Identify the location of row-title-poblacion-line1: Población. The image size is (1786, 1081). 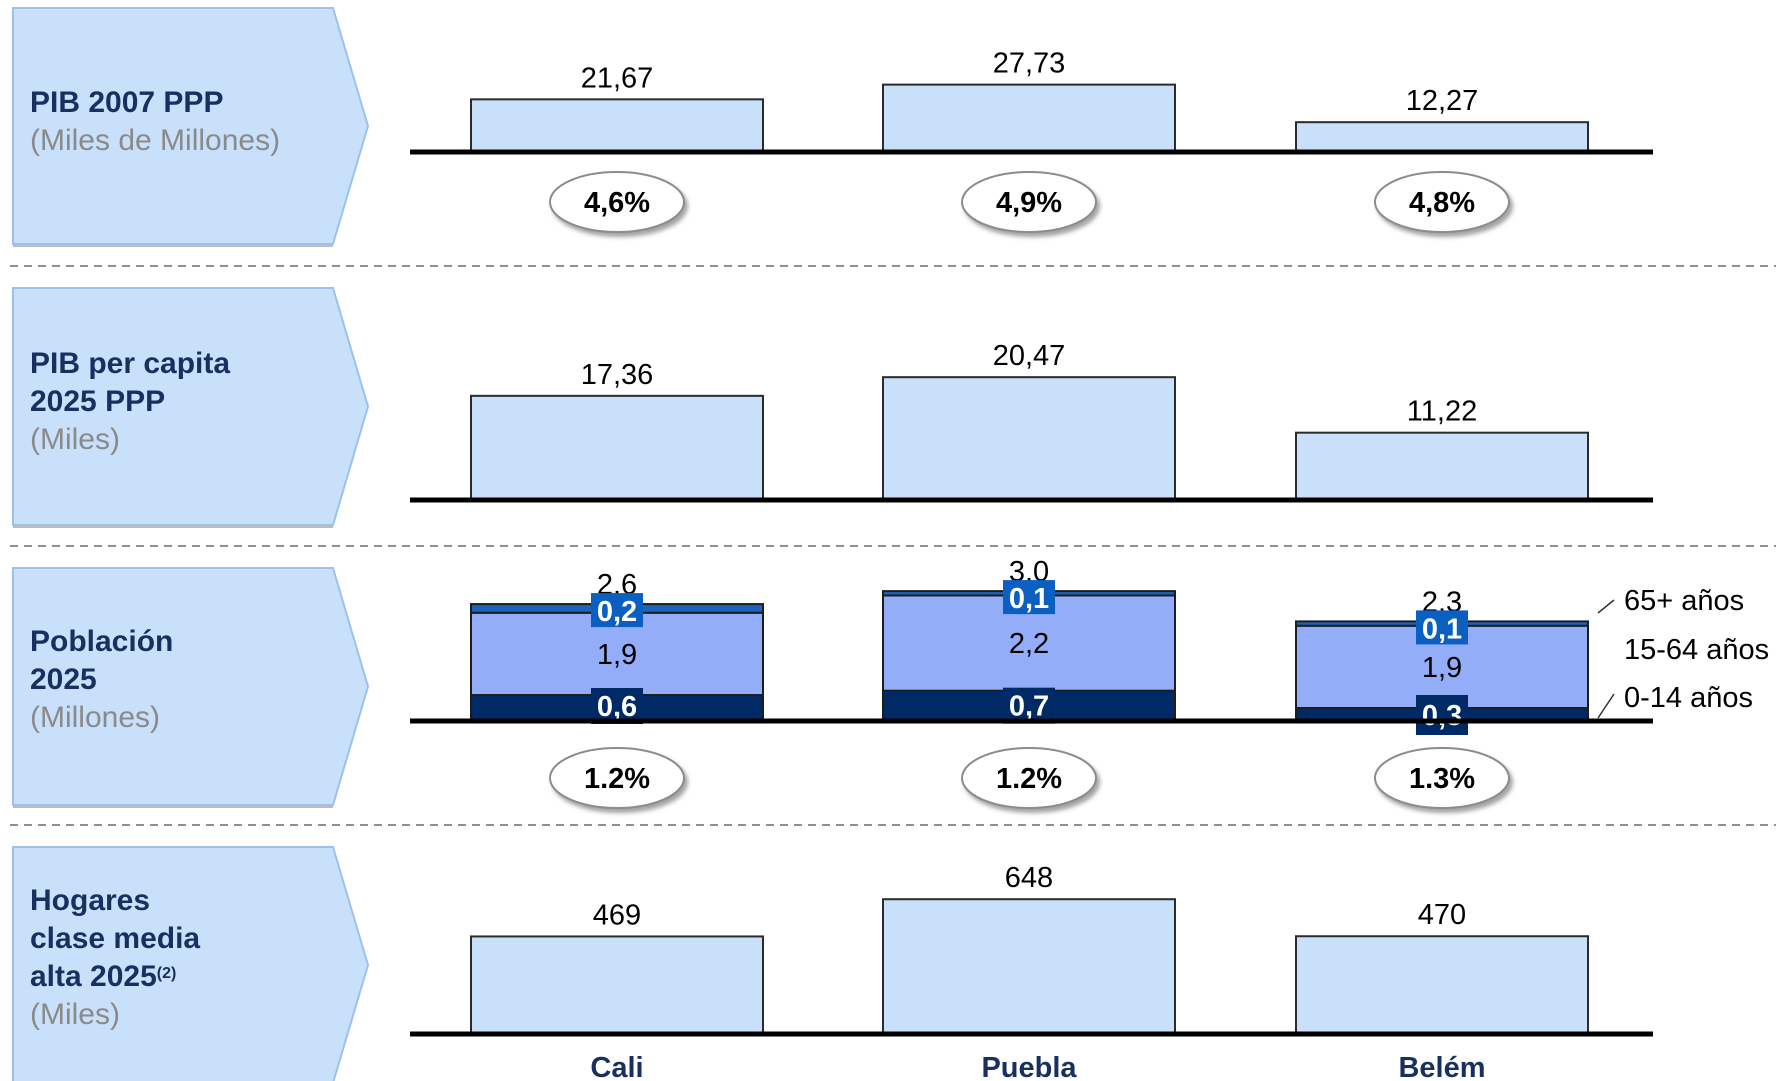
(102, 641).